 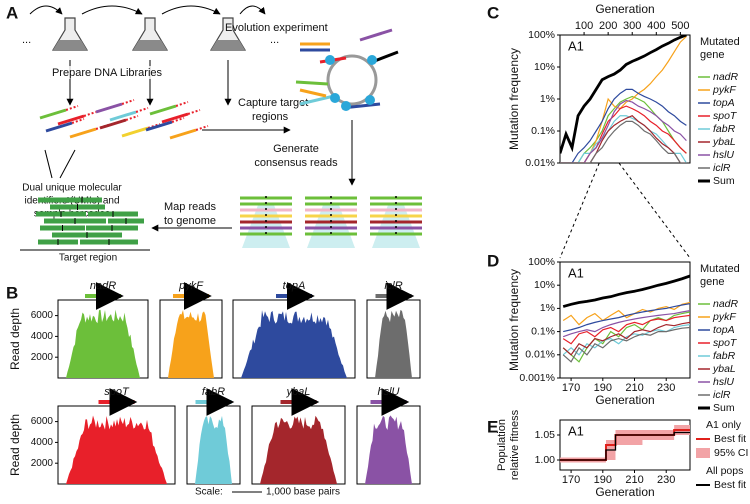 I want to click on x-tick-label: 230, so click(x=666, y=388).